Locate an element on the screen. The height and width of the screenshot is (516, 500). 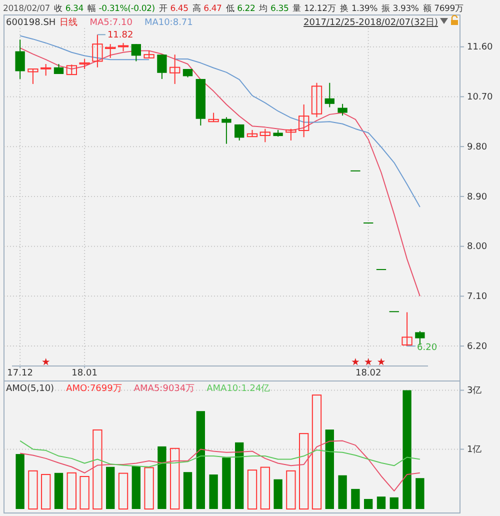
text: 幅 -0.31%(-0.02) is located at coordinates (121, 8).